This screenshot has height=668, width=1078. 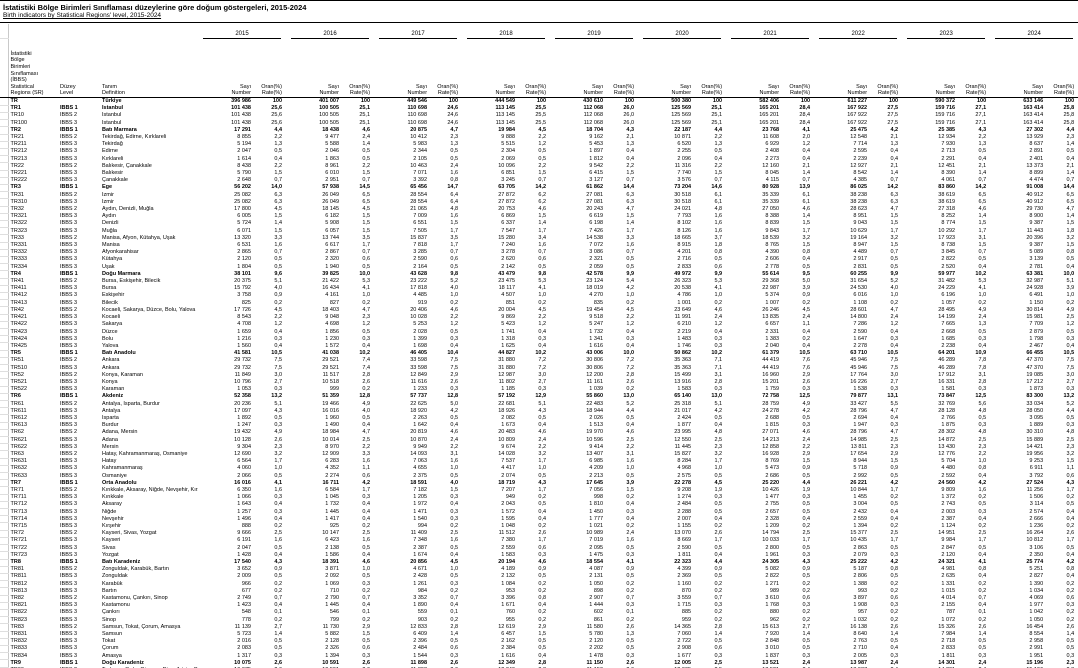 I want to click on count-cell: 26 246, so click(x=754, y=310).